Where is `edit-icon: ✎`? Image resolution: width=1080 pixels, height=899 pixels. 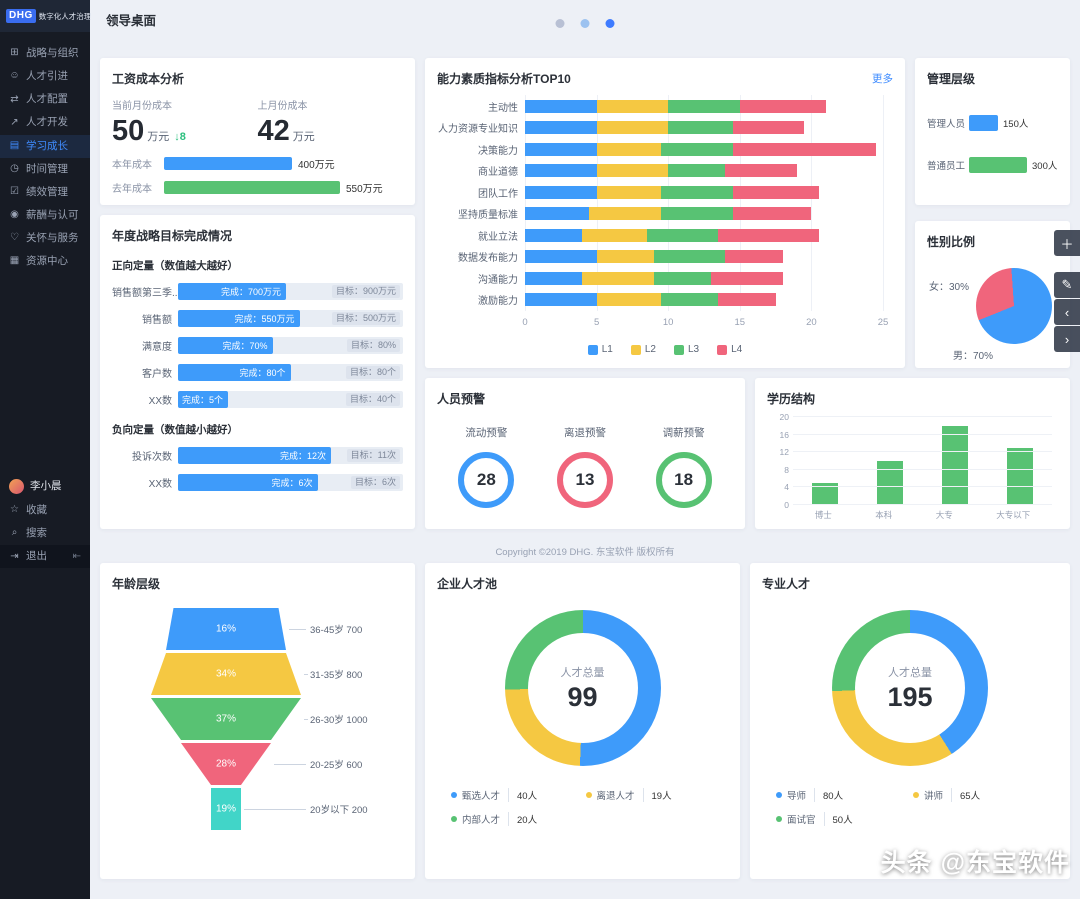 edit-icon: ✎ is located at coordinates (1067, 284).